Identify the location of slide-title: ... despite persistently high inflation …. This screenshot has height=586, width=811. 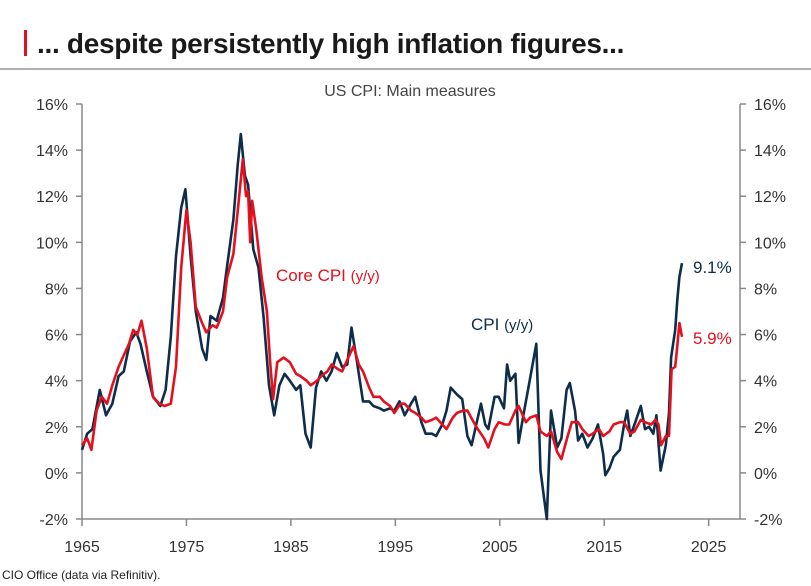
(324, 44).